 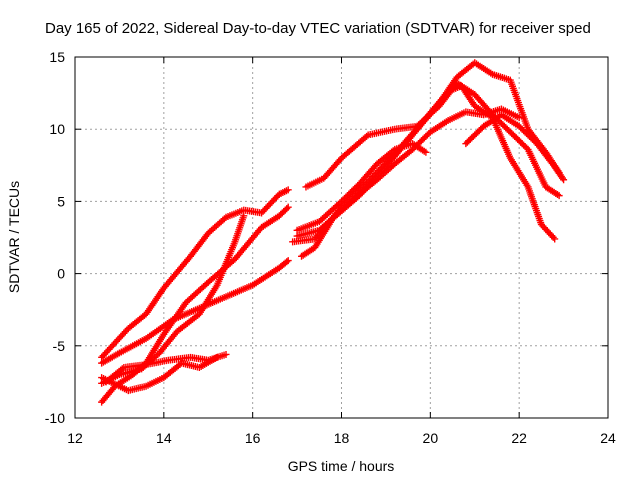 I want to click on x-axis-label: GPS time / hours, so click(x=341, y=466).